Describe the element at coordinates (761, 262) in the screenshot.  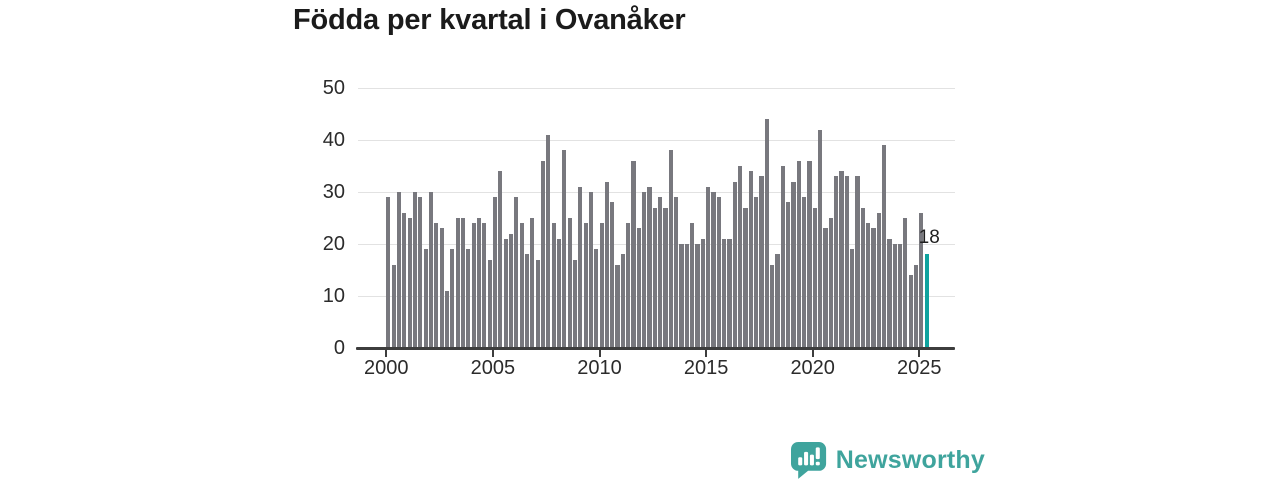
I see `bar-2017-q3` at that location.